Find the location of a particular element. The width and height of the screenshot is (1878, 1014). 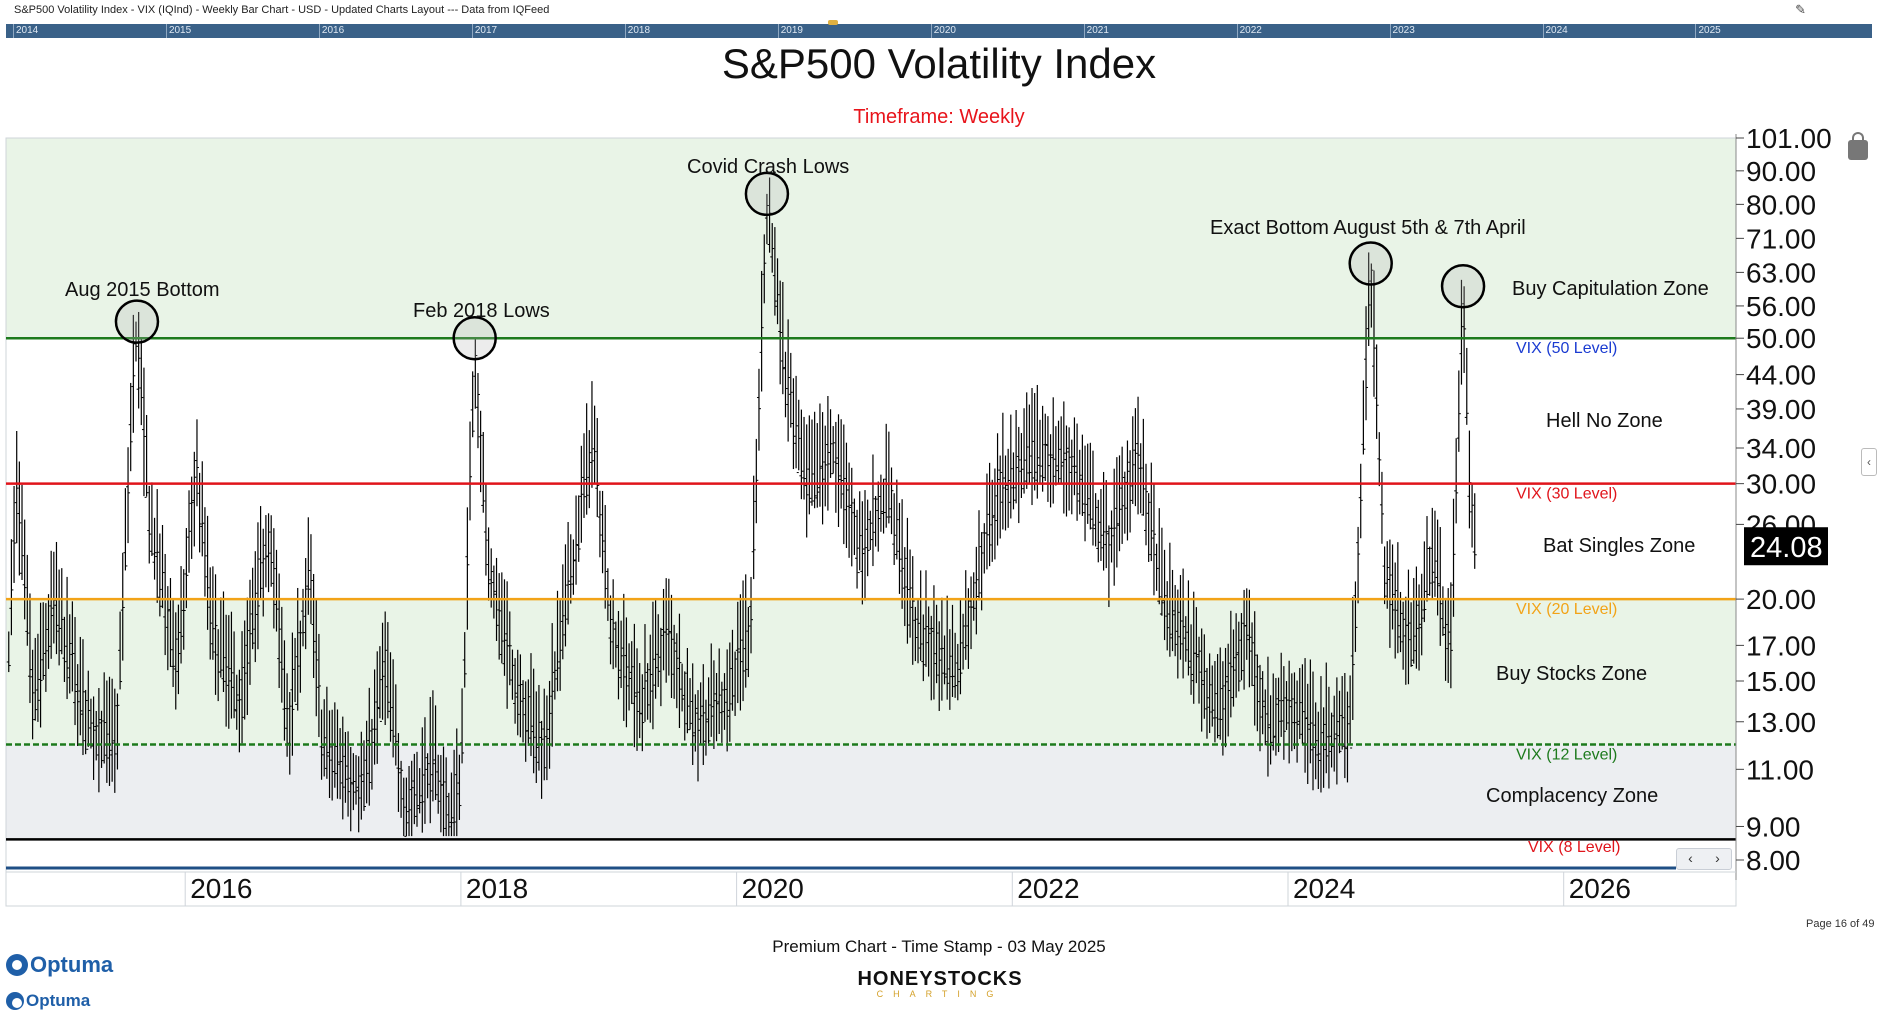

y-tick-label: 34.00 is located at coordinates (1781, 448).